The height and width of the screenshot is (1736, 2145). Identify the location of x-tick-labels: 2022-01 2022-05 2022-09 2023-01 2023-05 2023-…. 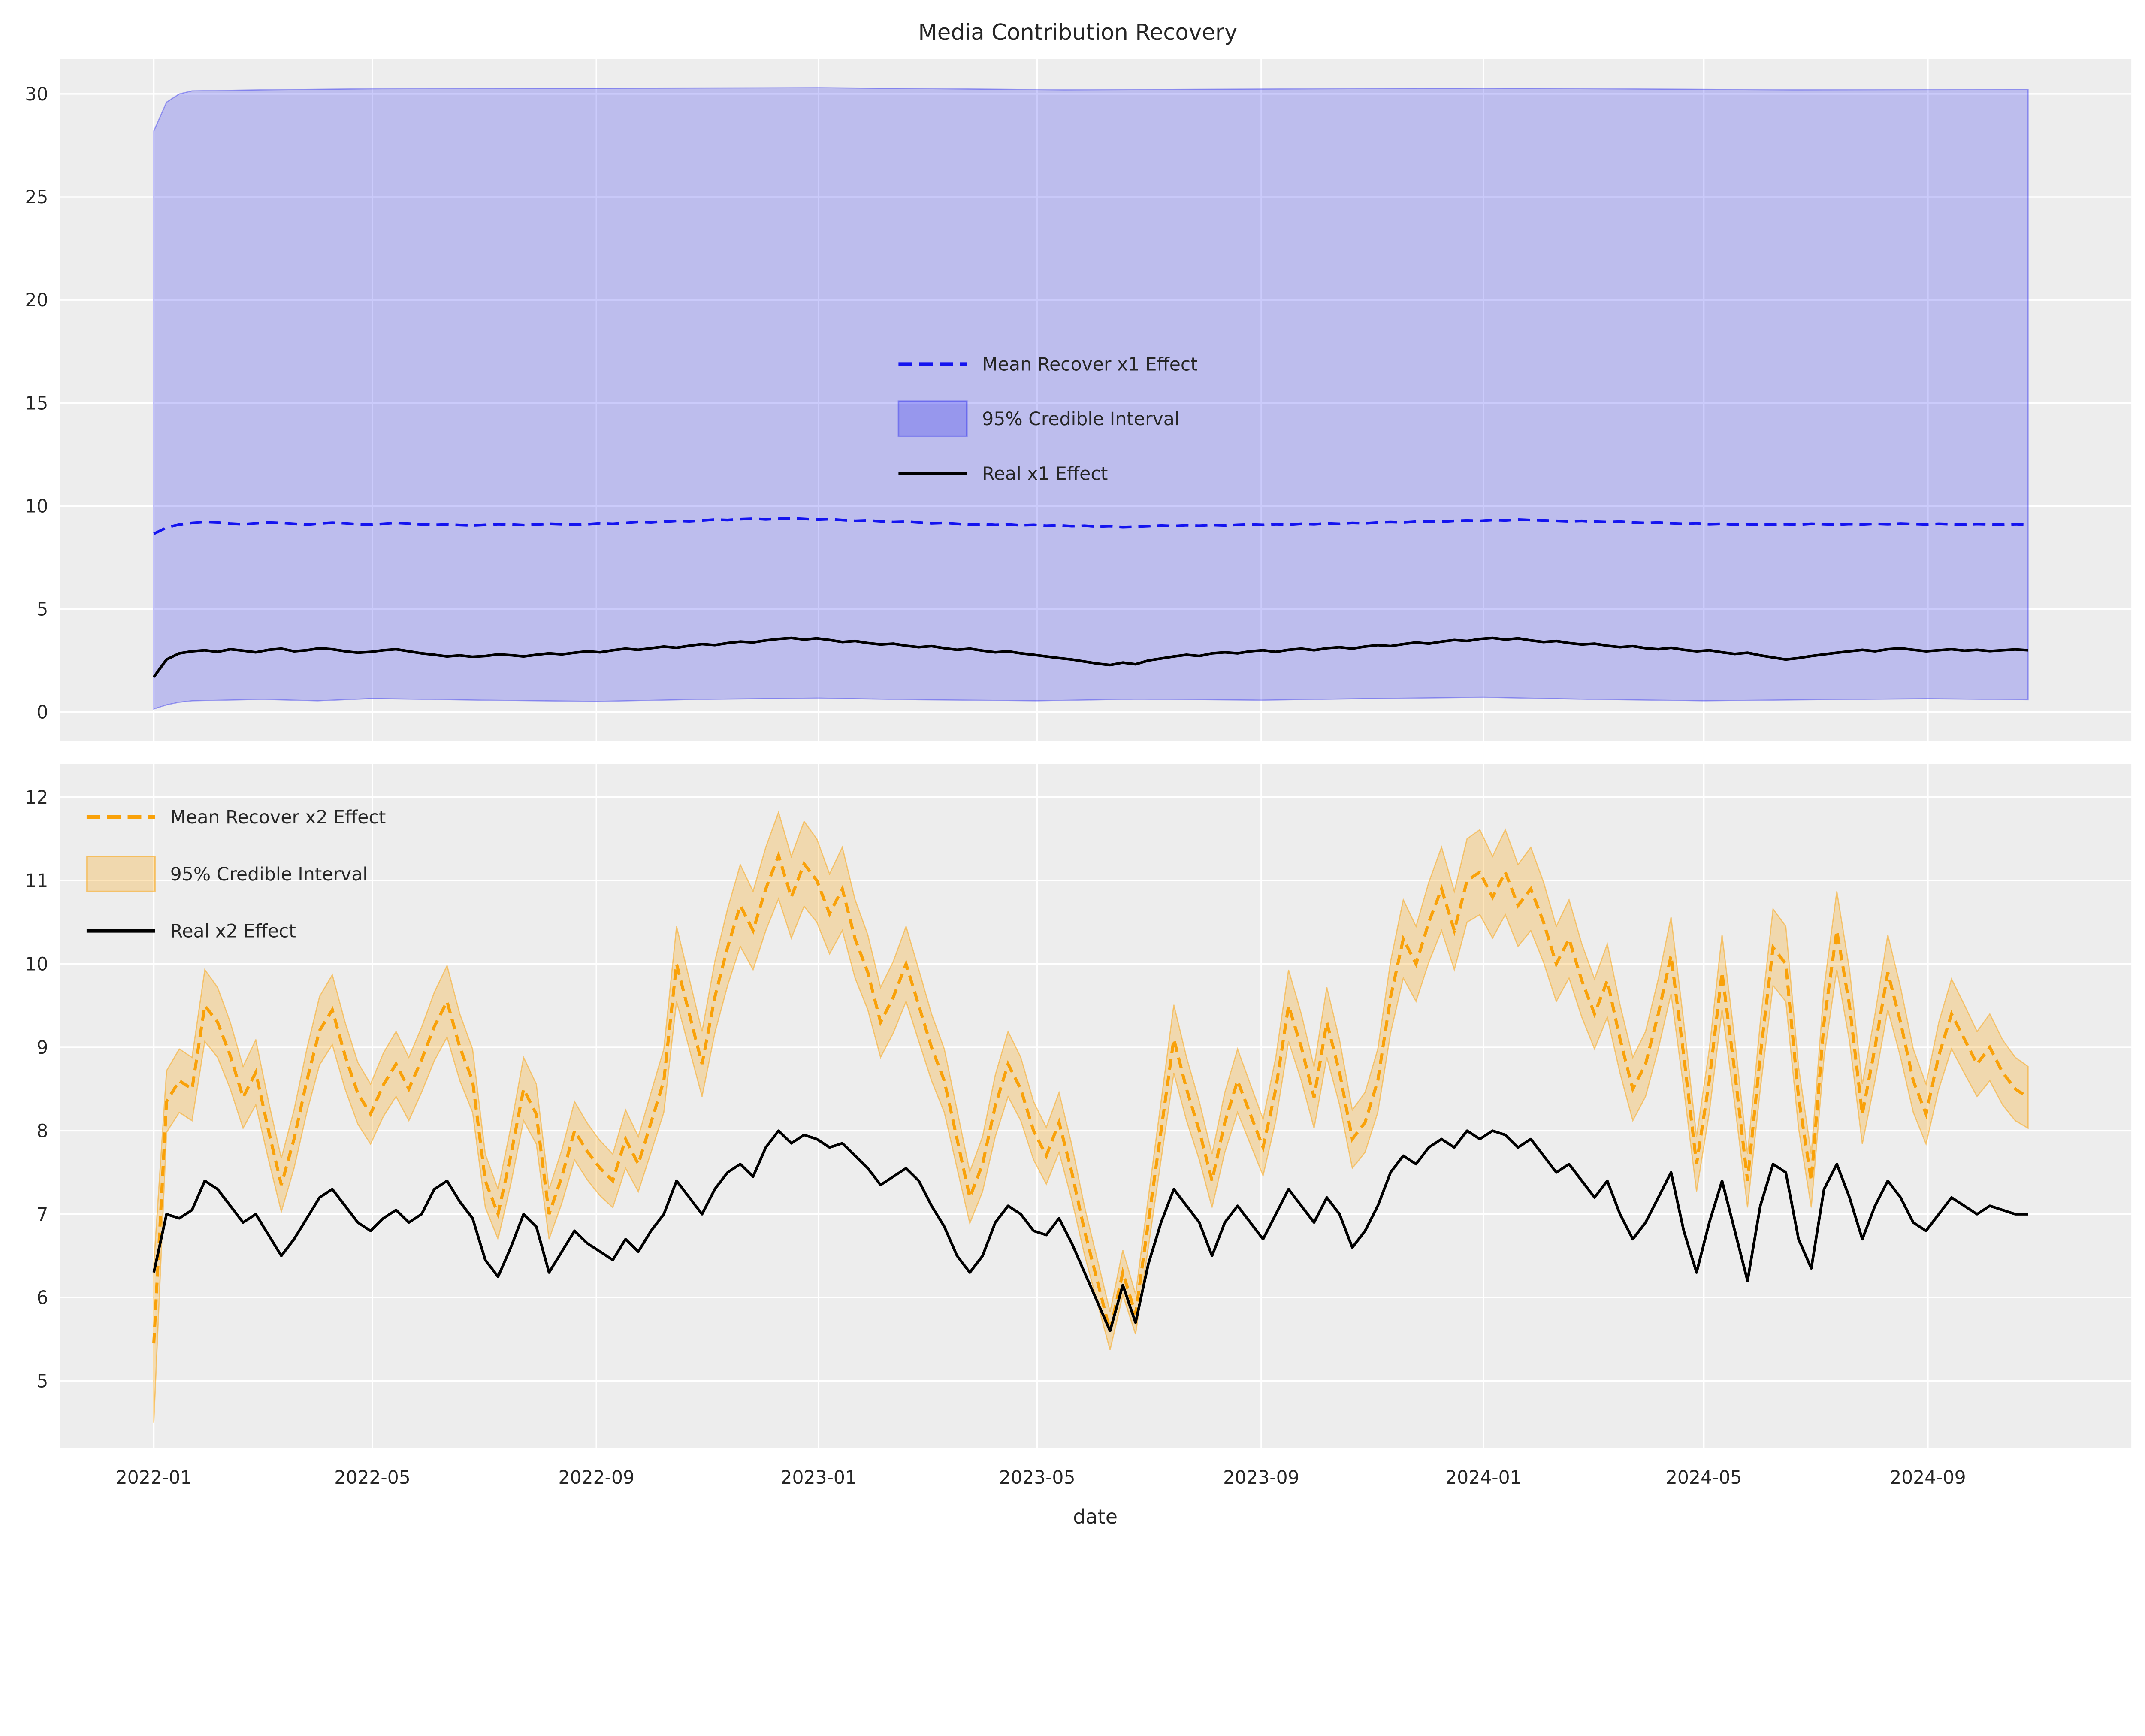
(1041, 1478).